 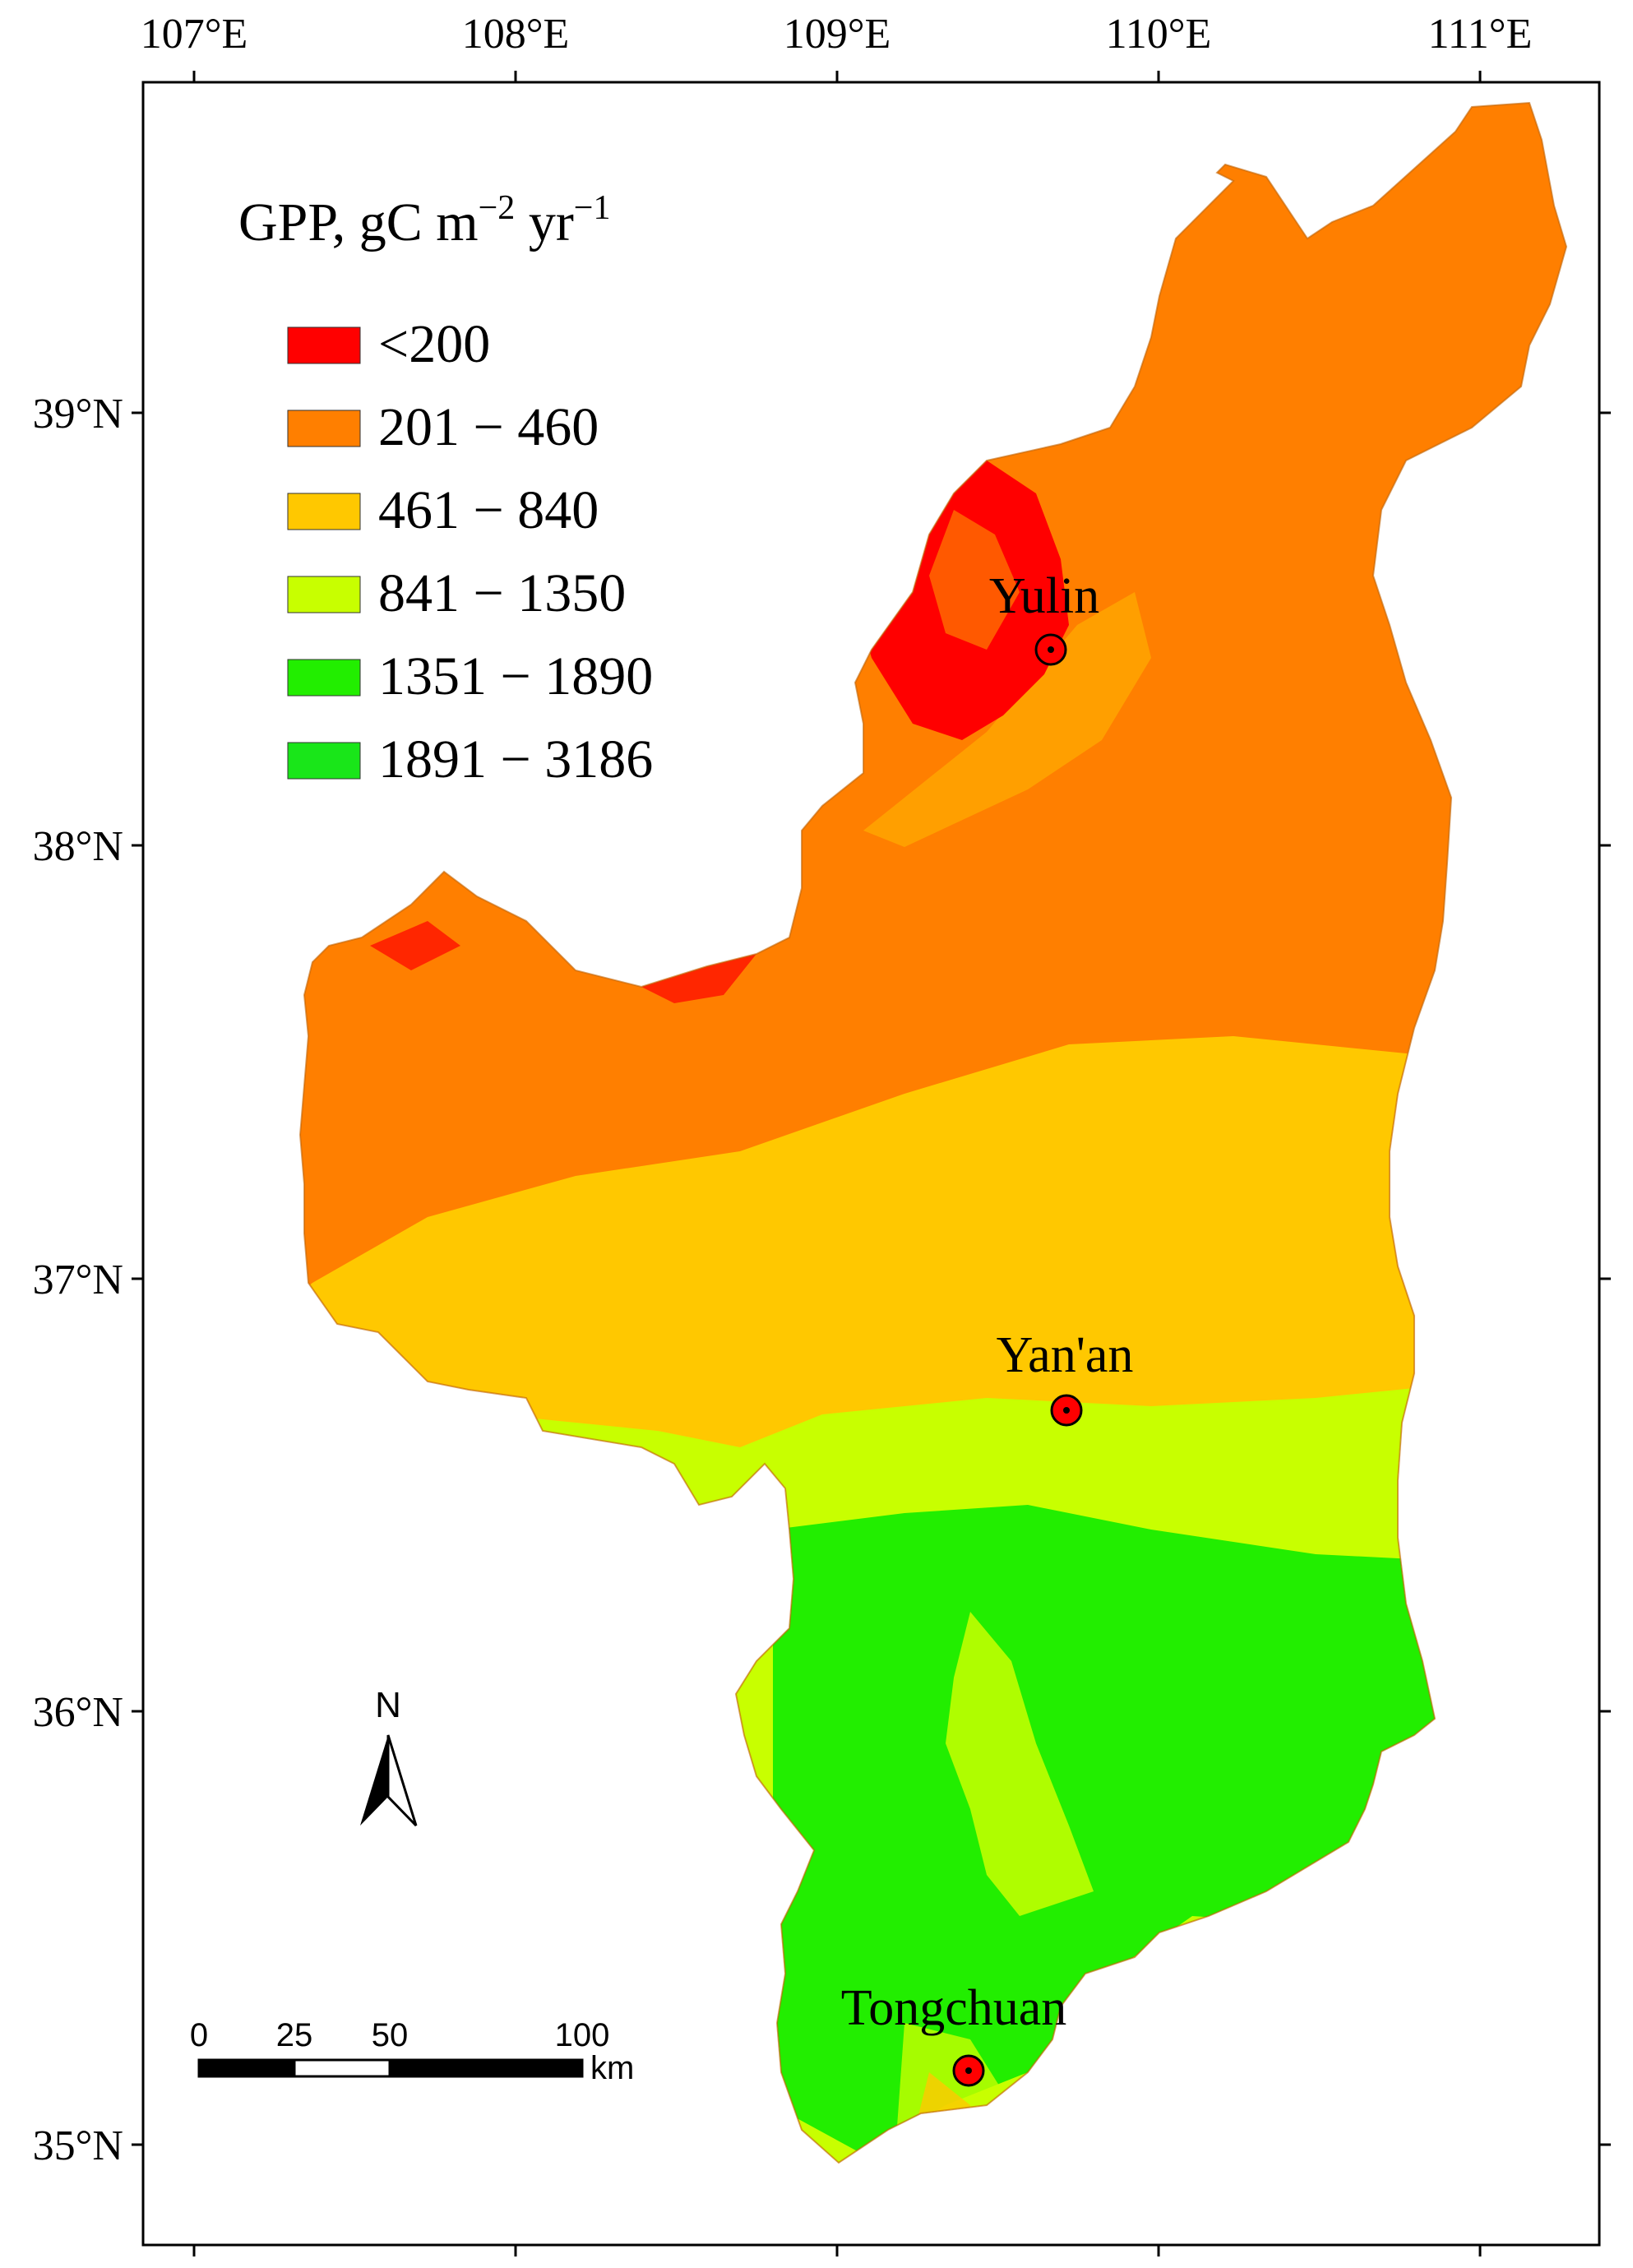 What do you see at coordinates (195, 35) in the screenshot?
I see `lon-label-107: 107°E` at bounding box center [195, 35].